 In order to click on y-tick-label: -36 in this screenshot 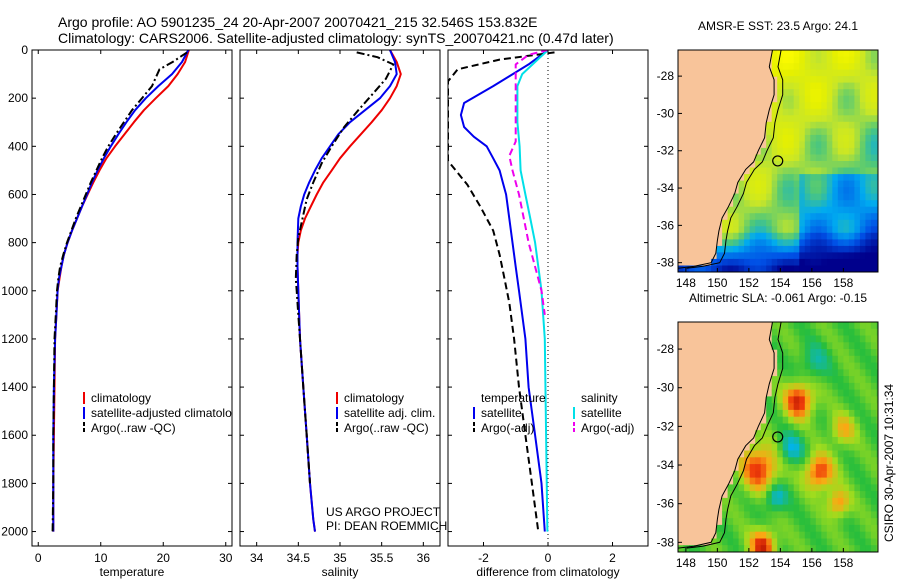, I will do `click(666, 225)`.